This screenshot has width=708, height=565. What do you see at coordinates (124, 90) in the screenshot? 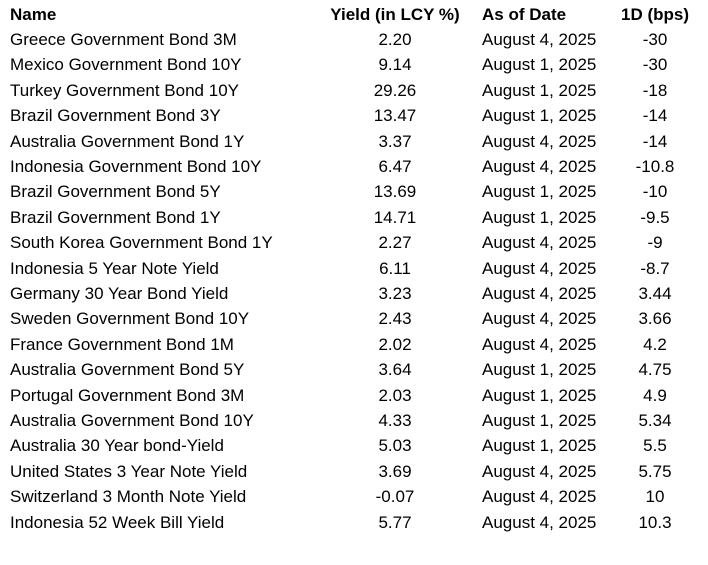
I see `bond-name-cell: Turkey Government Bond 10Y` at bounding box center [124, 90].